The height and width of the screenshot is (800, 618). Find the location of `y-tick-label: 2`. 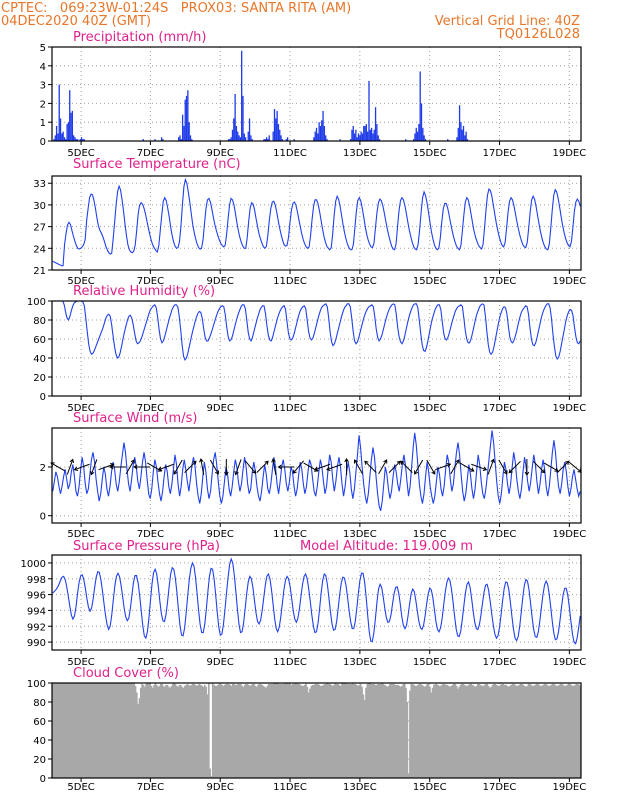

y-tick-label: 2 is located at coordinates (43, 104).